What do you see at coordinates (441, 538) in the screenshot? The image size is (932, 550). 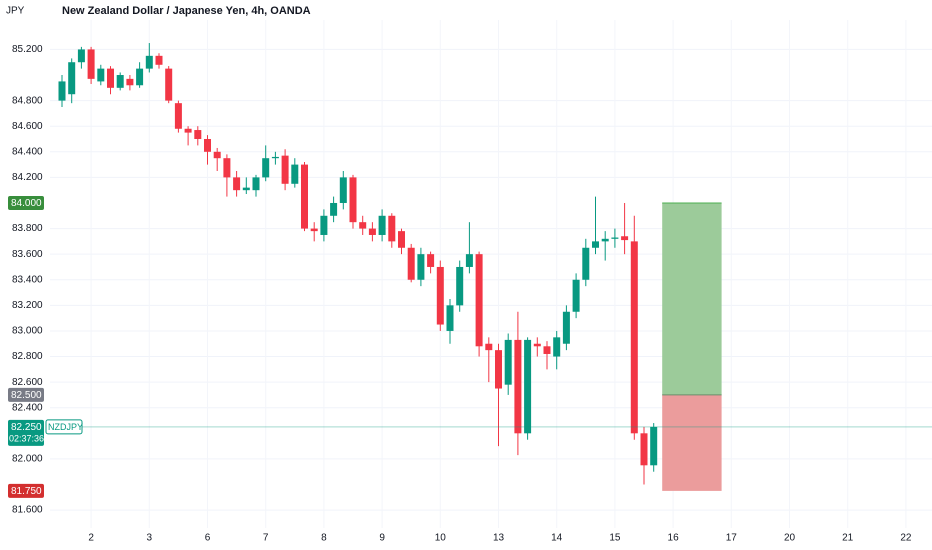 I see `x-tick-label: 10` at bounding box center [441, 538].